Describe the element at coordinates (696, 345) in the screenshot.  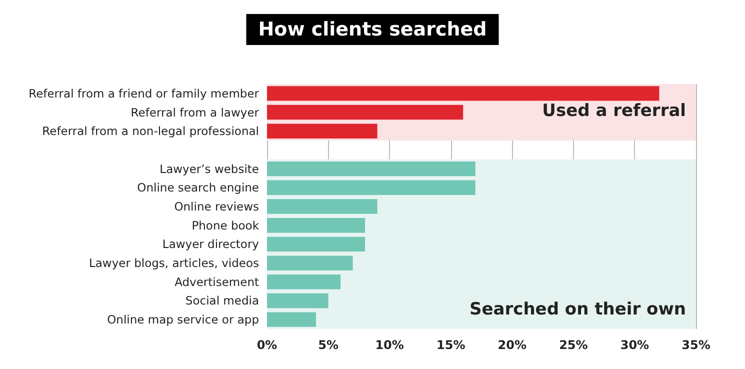
I see `x-tick-label: 35%` at that location.